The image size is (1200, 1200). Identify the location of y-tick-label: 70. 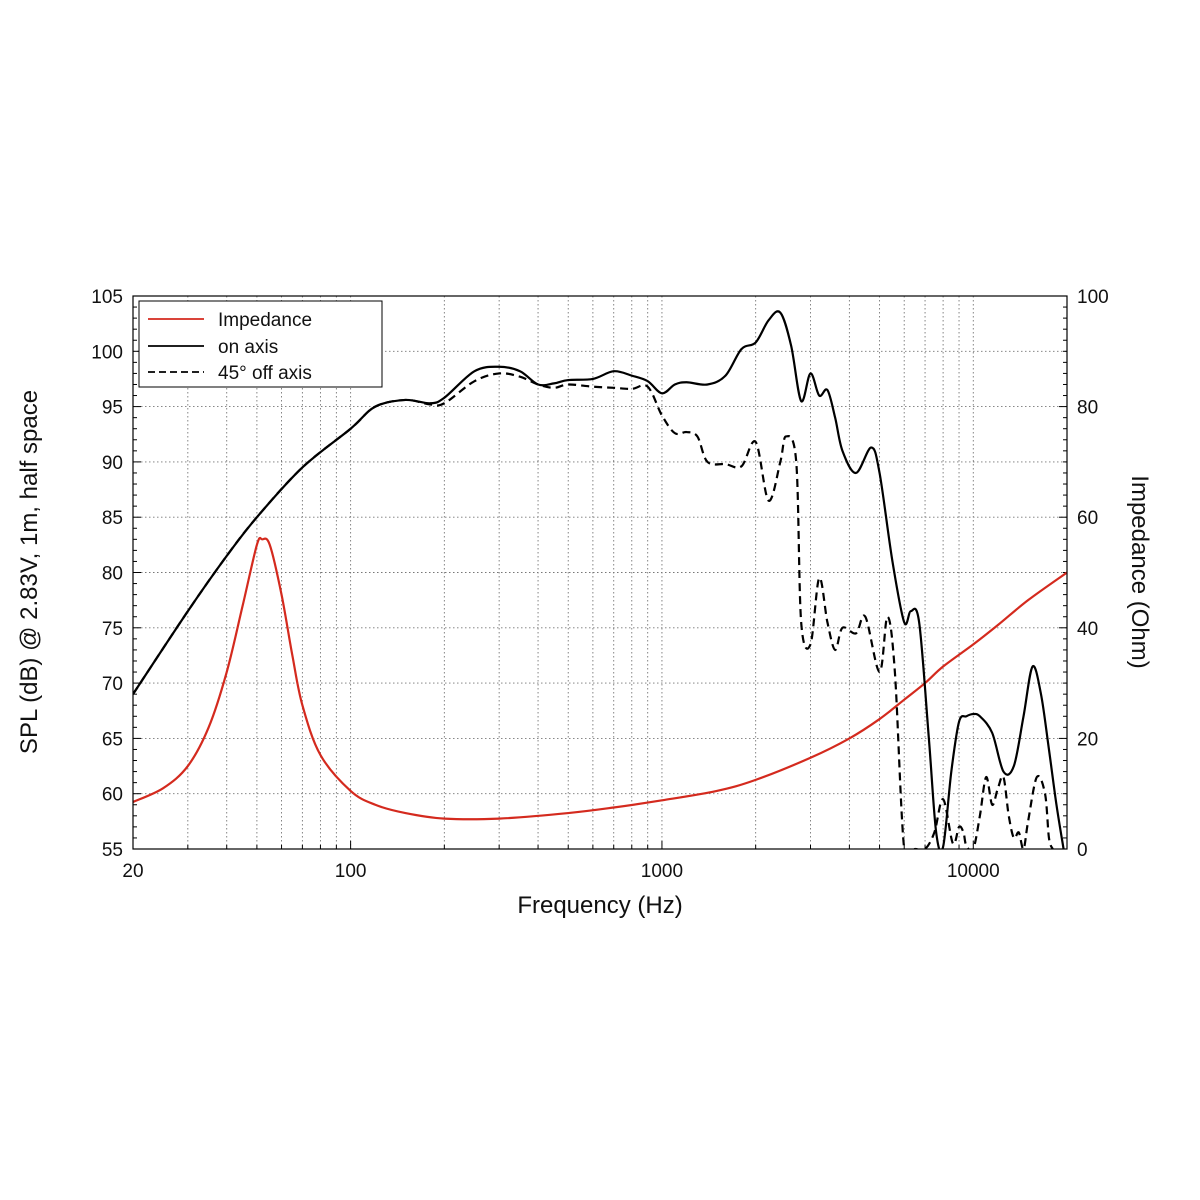
(112, 684).